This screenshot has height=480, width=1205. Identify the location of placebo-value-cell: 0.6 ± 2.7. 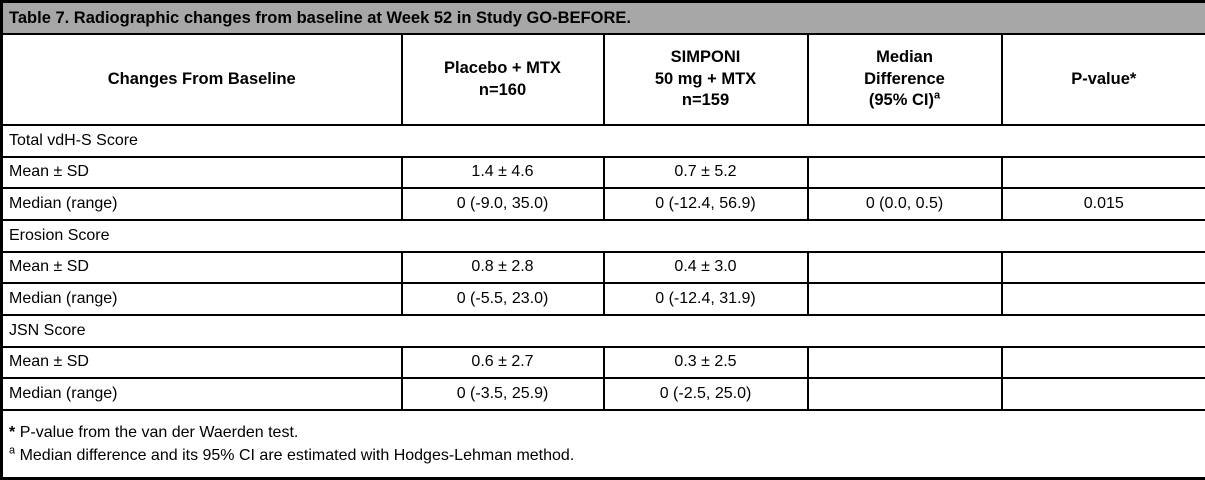
(502, 362).